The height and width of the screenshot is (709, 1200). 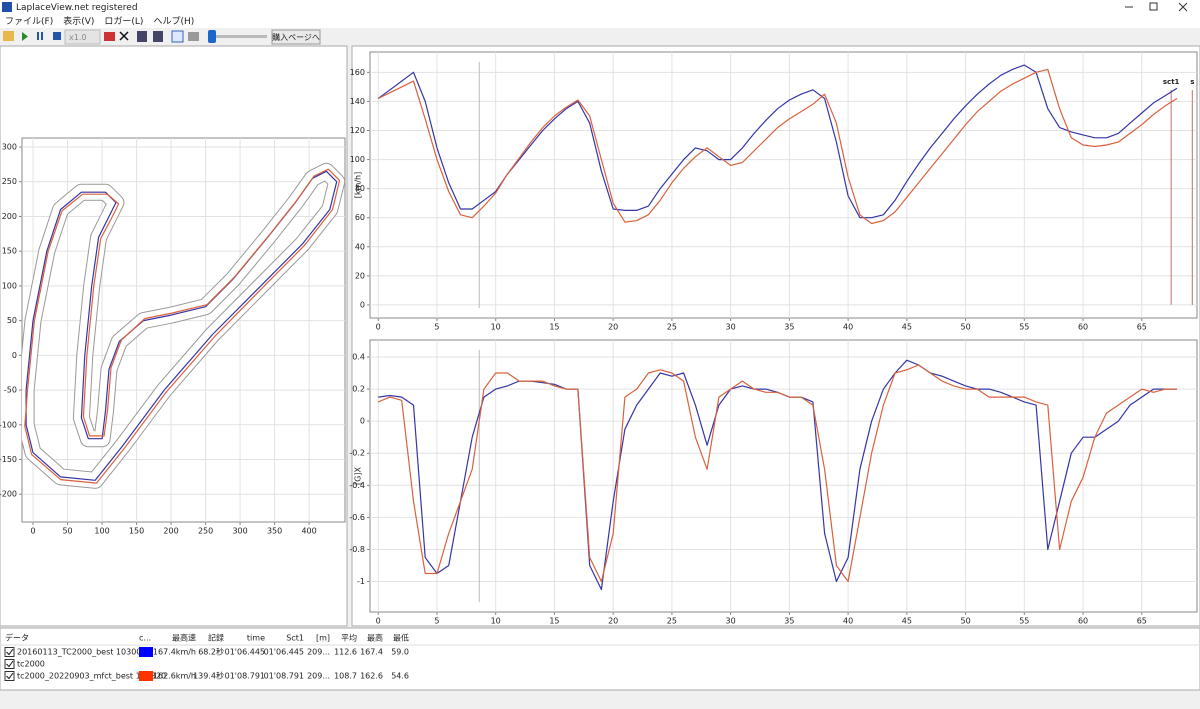 I want to click on sector-label: sct1, so click(x=1171, y=82).